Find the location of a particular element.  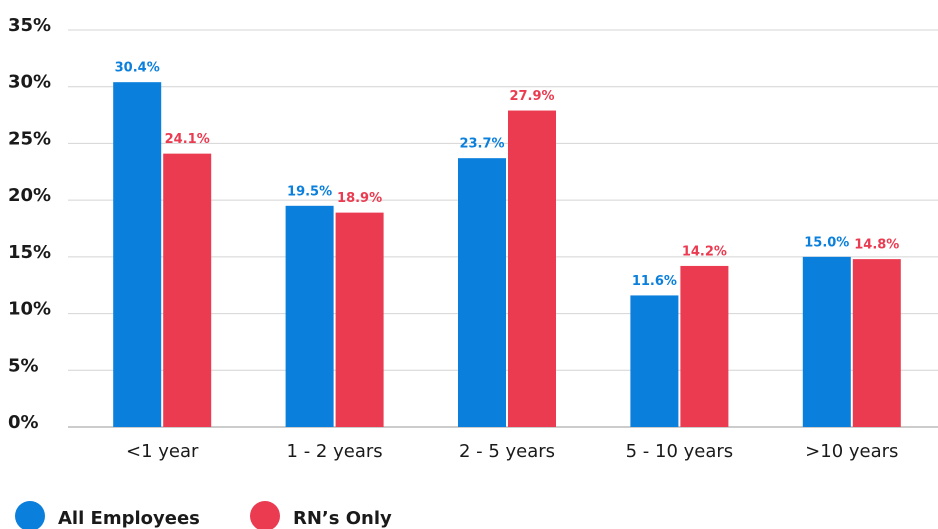

y-tick-label: 35% is located at coordinates (29, 25).